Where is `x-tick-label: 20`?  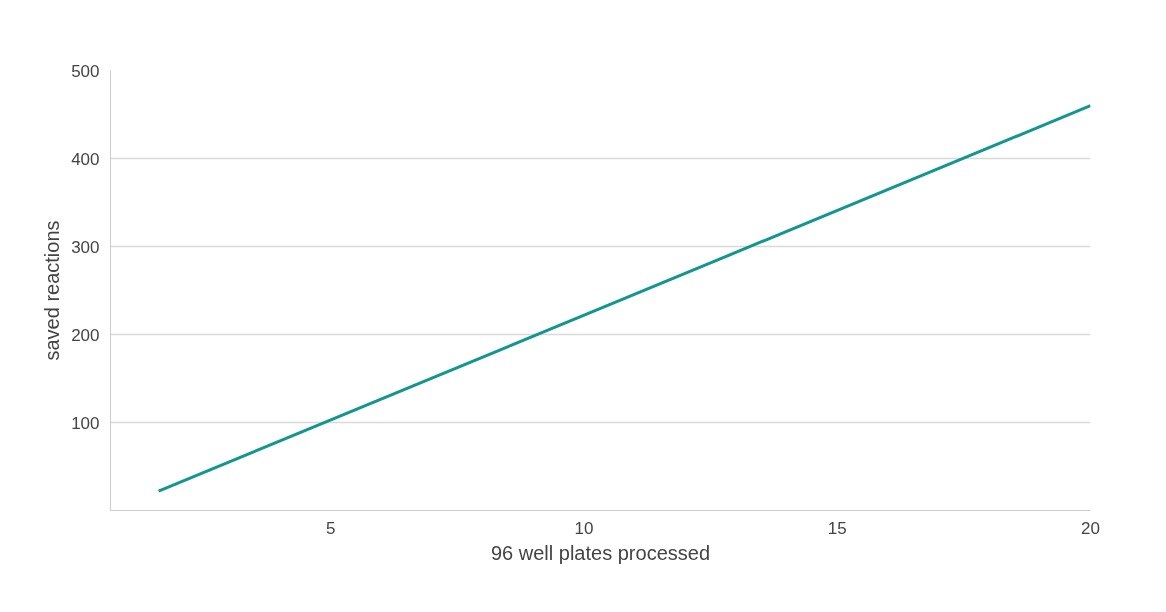
x-tick-label: 20 is located at coordinates (1090, 528).